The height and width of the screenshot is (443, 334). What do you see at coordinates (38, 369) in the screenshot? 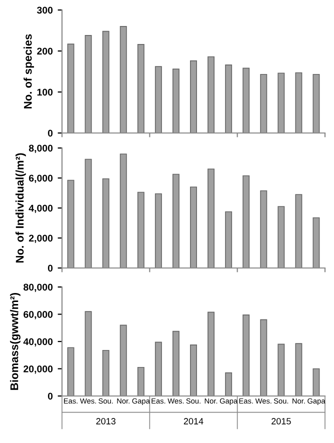
I see `y-tick-label: 20,000` at bounding box center [38, 369].